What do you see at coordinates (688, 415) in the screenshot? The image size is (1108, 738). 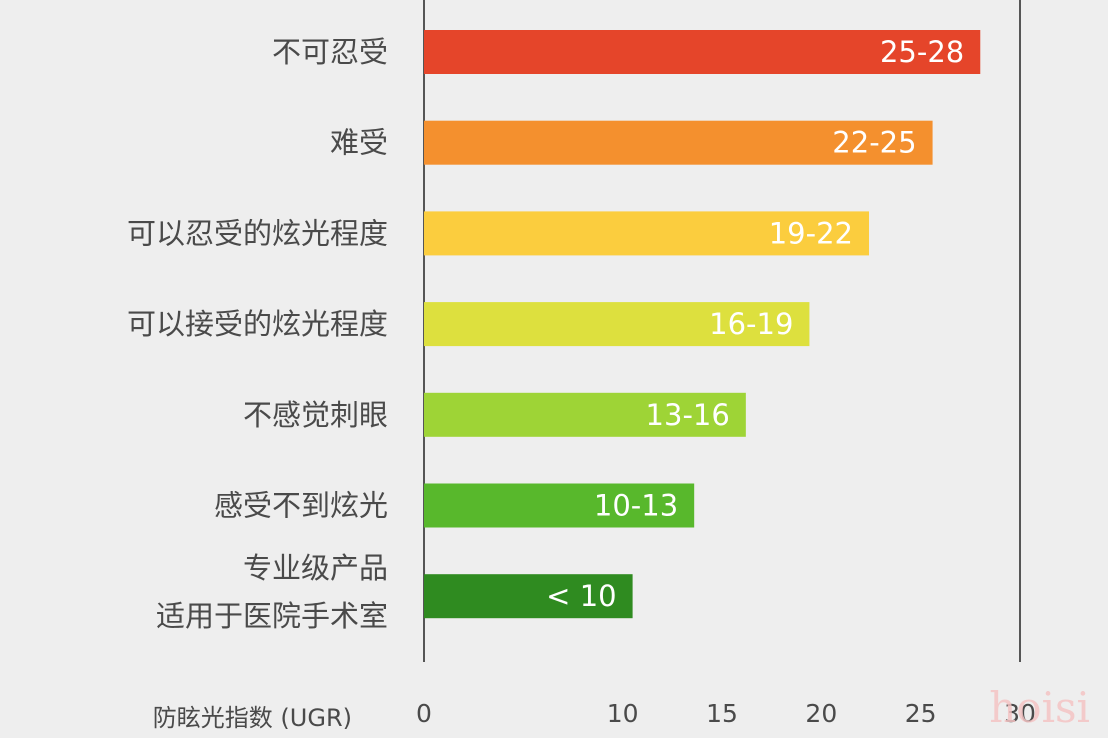 I see `bar-value-label: 13-16` at bounding box center [688, 415].